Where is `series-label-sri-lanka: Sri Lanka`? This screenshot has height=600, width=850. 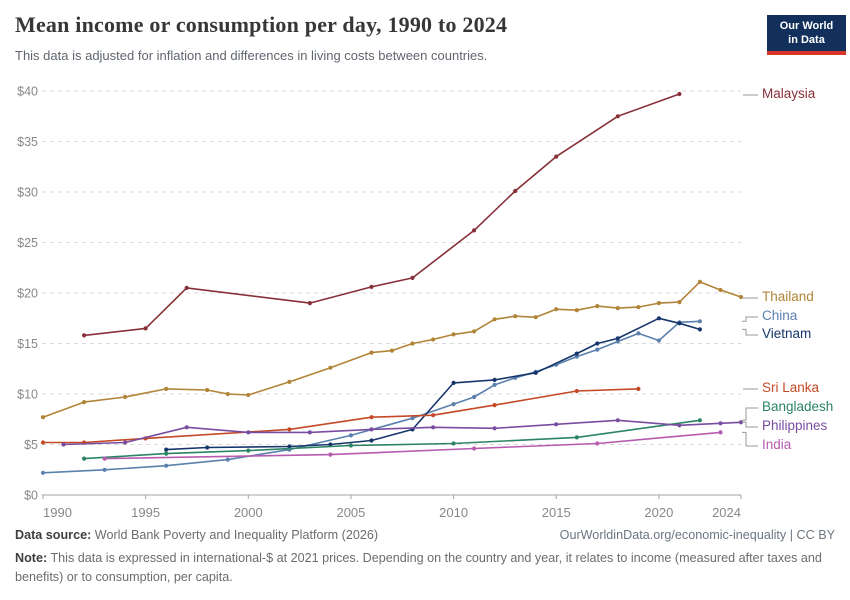 series-label-sri-lanka: Sri Lanka is located at coordinates (791, 387).